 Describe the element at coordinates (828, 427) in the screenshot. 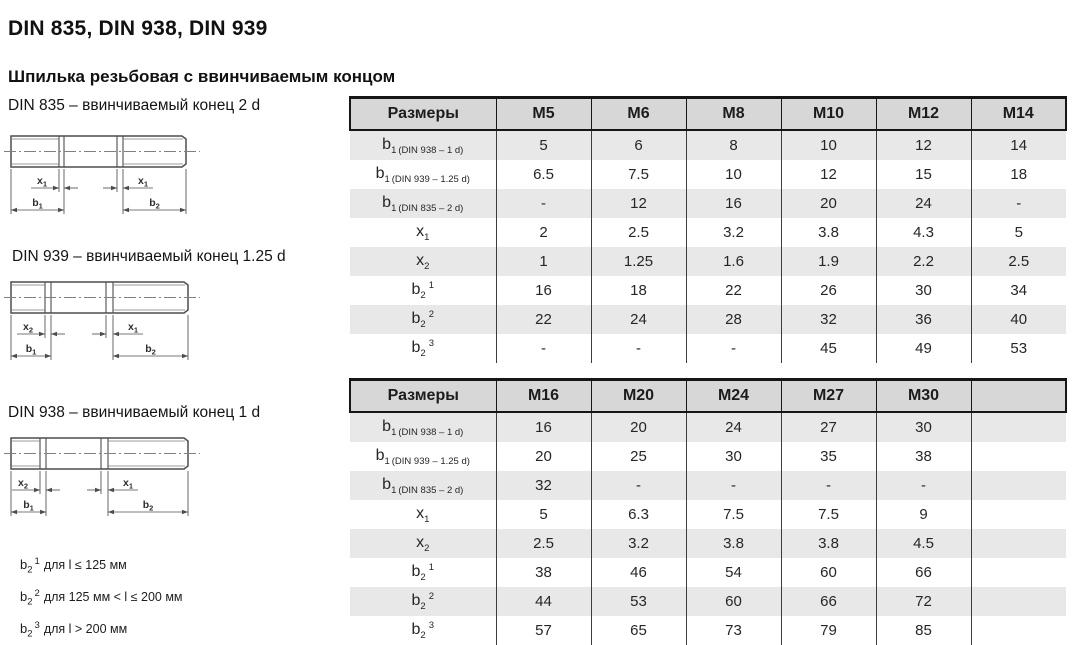

I see `value-cell: 27` at that location.